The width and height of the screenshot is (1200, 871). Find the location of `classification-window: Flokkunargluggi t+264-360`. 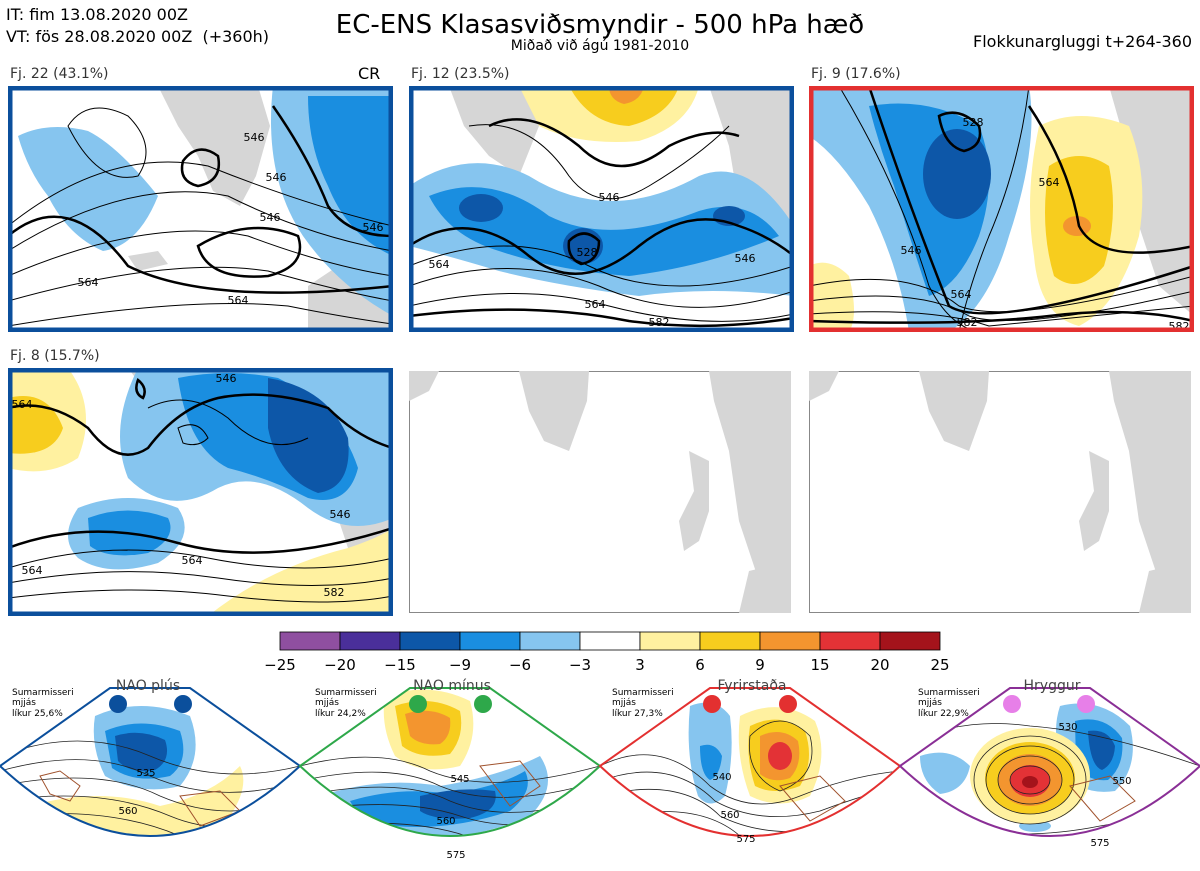

classification-window: Flokkunargluggi t+264-360 is located at coordinates (1082, 41).